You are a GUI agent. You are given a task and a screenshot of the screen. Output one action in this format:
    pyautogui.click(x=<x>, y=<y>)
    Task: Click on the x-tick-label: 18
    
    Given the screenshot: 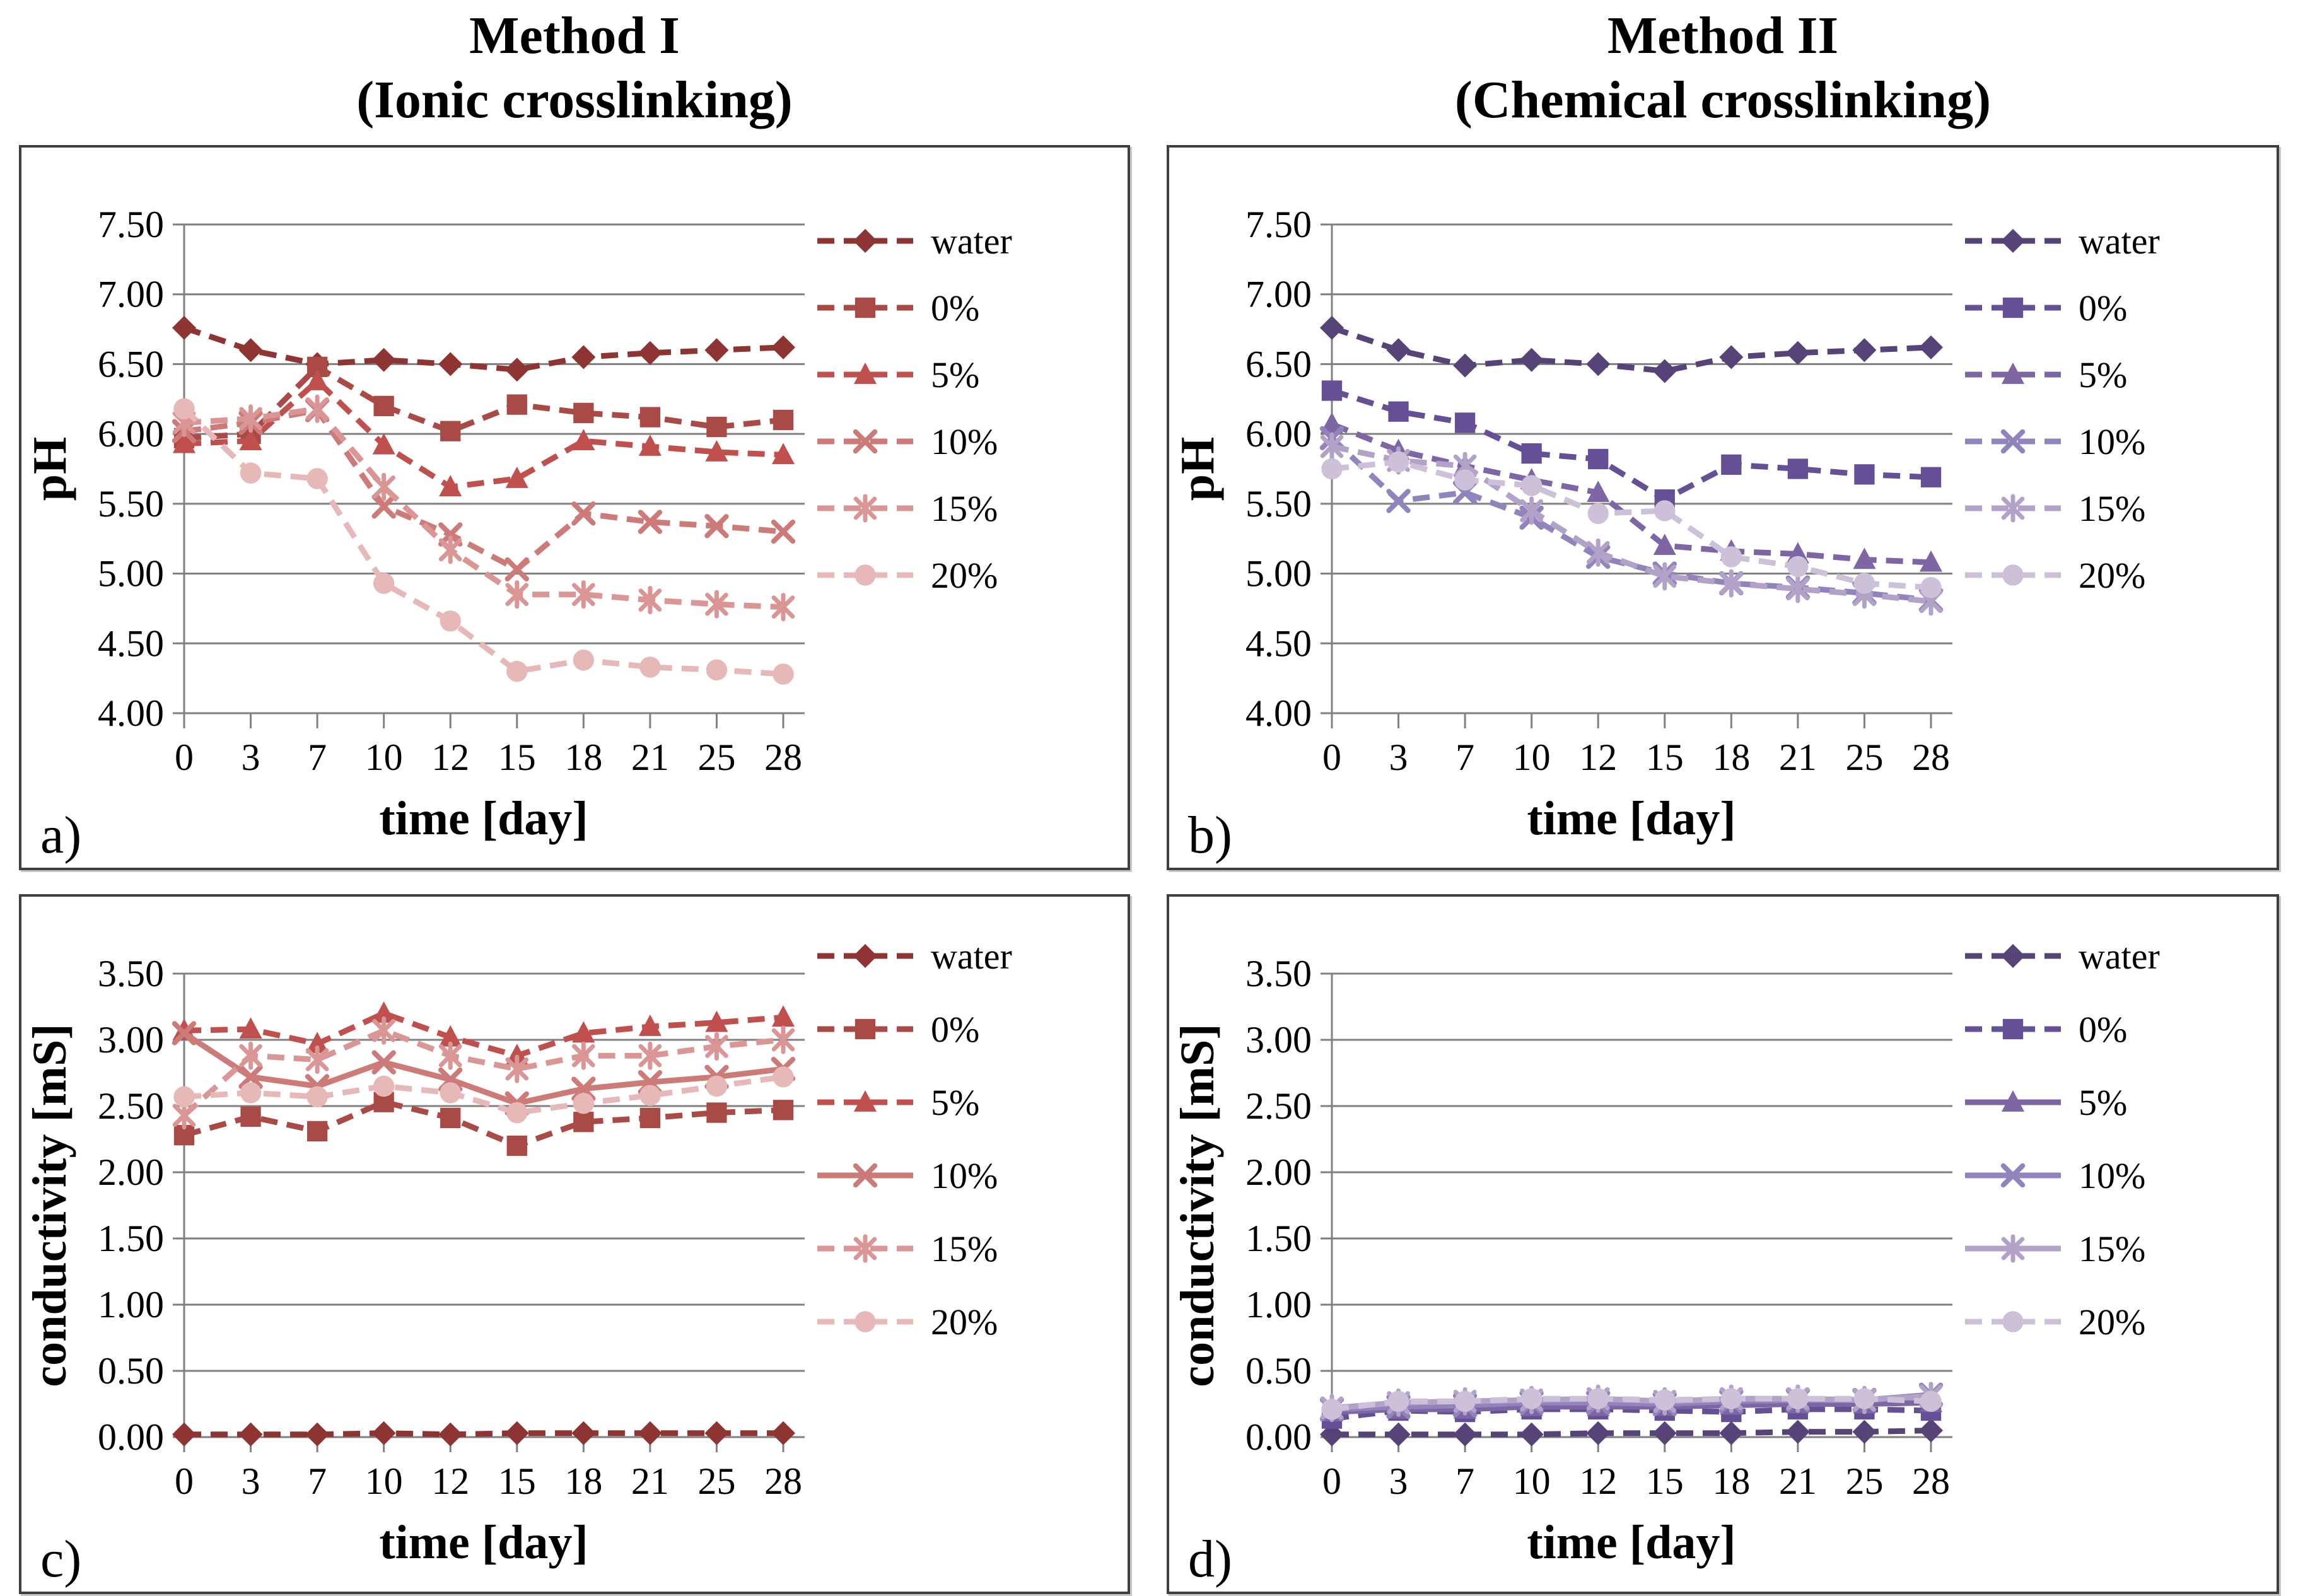 What is the action you would take?
    pyautogui.click(x=583, y=1481)
    